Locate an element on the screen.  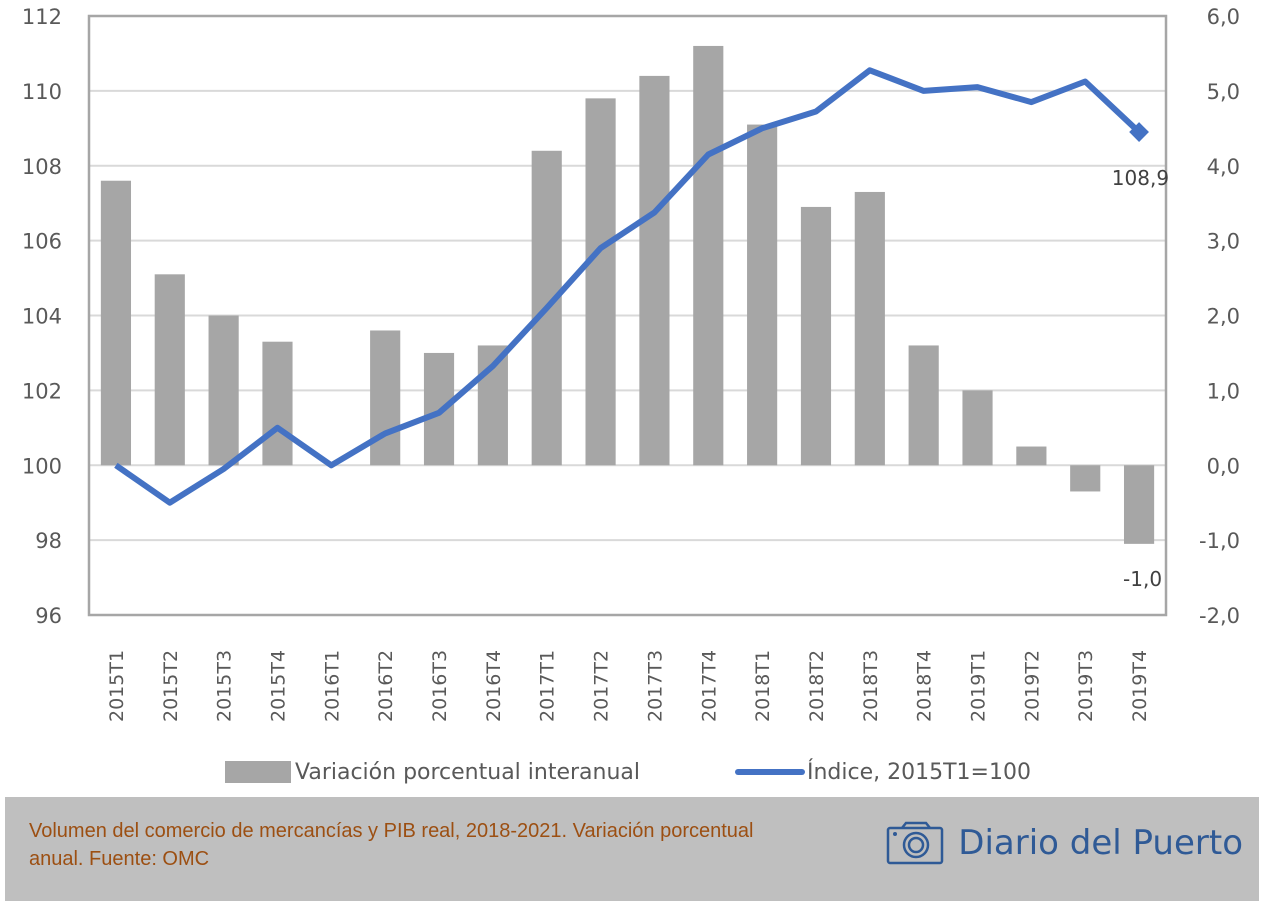
brand-logo: Diario del Puerto is located at coordinates (1064, 843).